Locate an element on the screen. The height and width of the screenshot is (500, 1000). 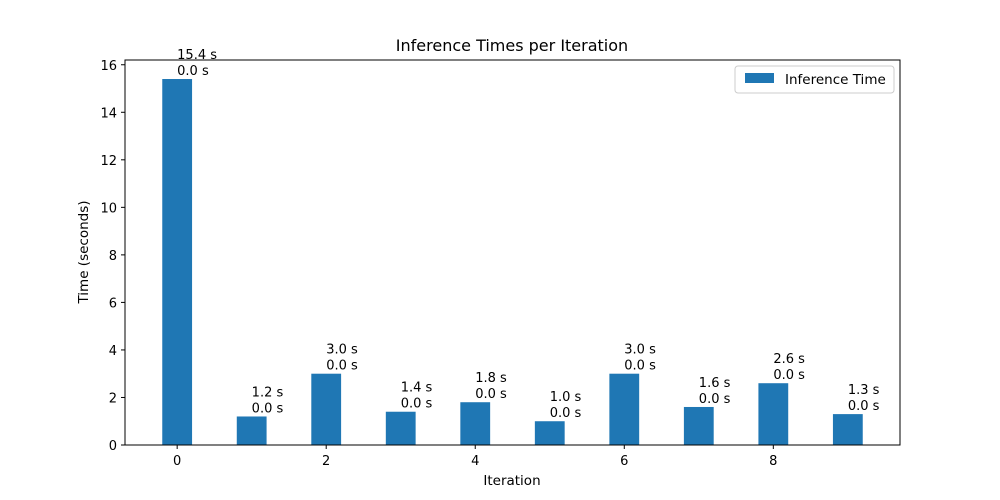
legend-label: Inference Time is located at coordinates (835, 80).